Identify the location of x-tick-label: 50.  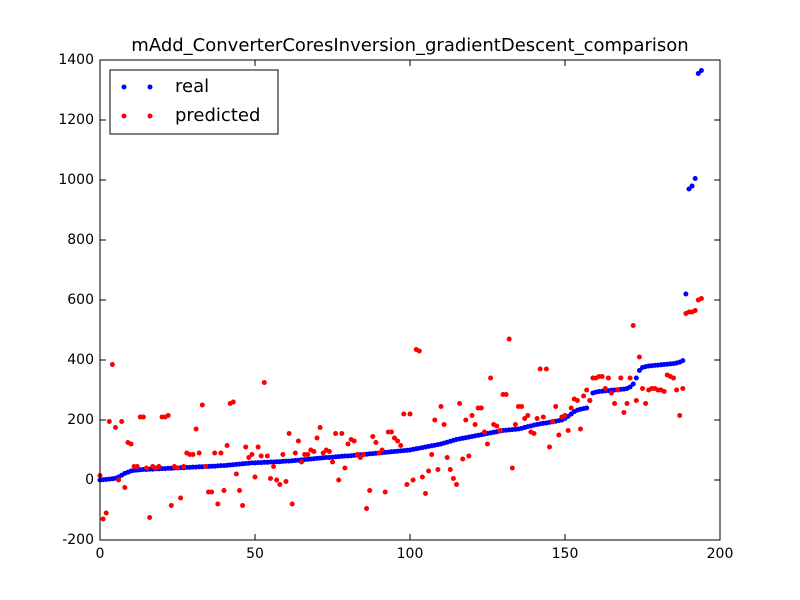
(255, 554).